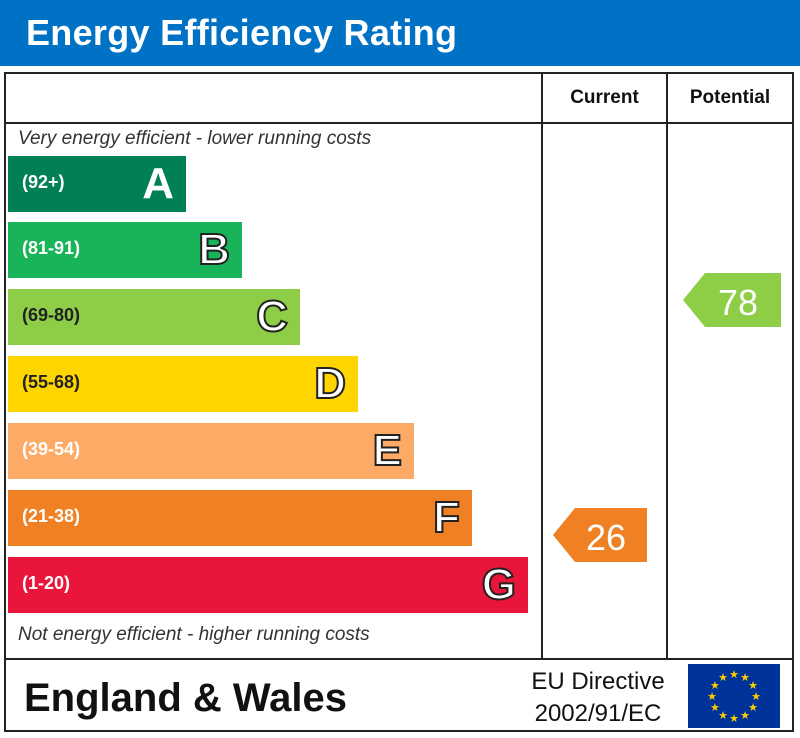 This screenshot has width=800, height=738. Describe the element at coordinates (183, 384) in the screenshot. I see `rating-band-d: (55-68) D` at that location.